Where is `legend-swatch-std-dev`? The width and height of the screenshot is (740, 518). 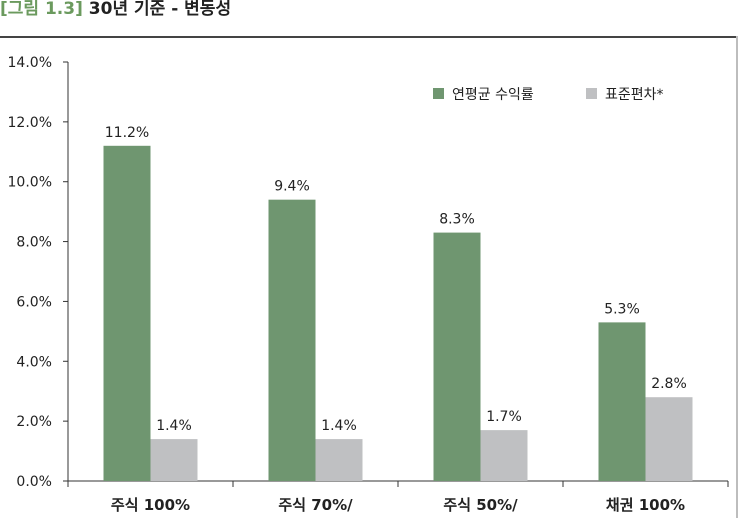 legend-swatch-std-dev is located at coordinates (591, 93).